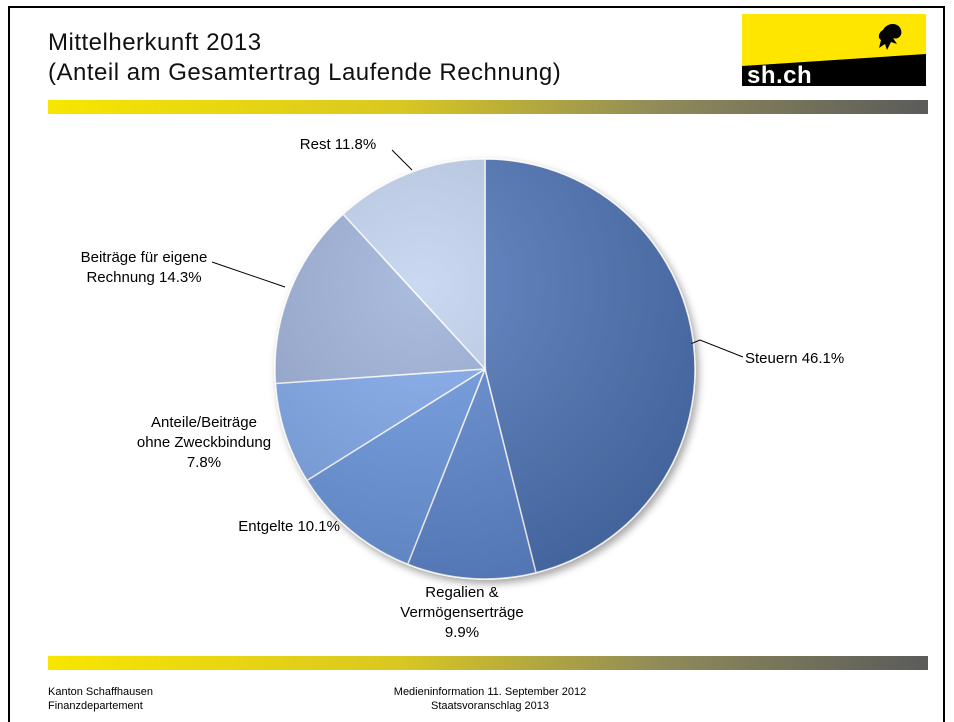 This screenshot has height=722, width=954. What do you see at coordinates (490, 692) in the screenshot?
I see `footer-info-line-1: Medieninformation 11. September 2012` at bounding box center [490, 692].